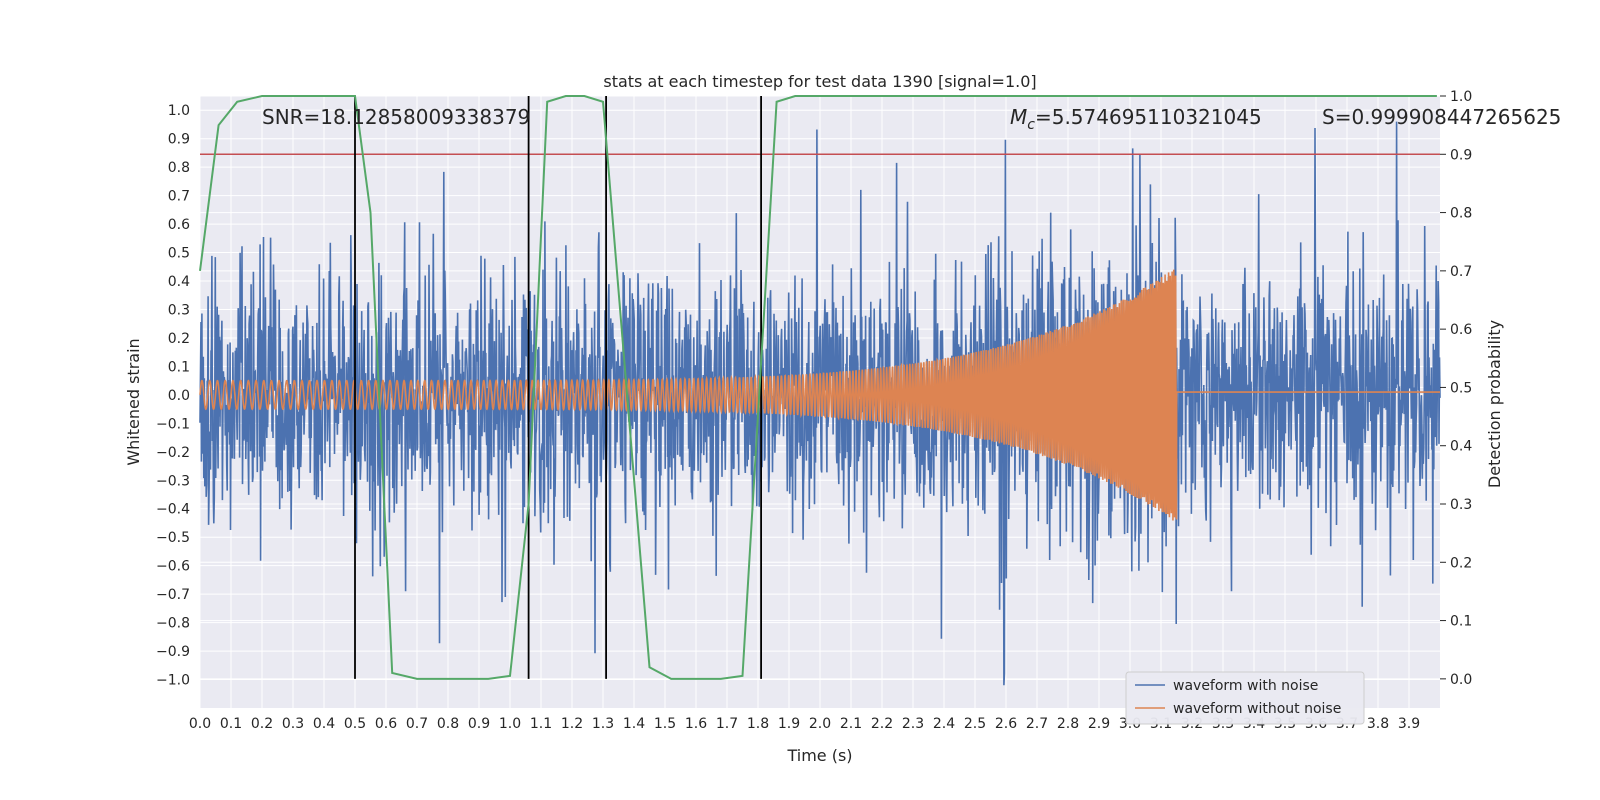 Image resolution: width=1600 pixels, height=800 pixels. Describe the element at coordinates (913, 724) in the screenshot. I see `x-tick-label: 2.3` at that location.